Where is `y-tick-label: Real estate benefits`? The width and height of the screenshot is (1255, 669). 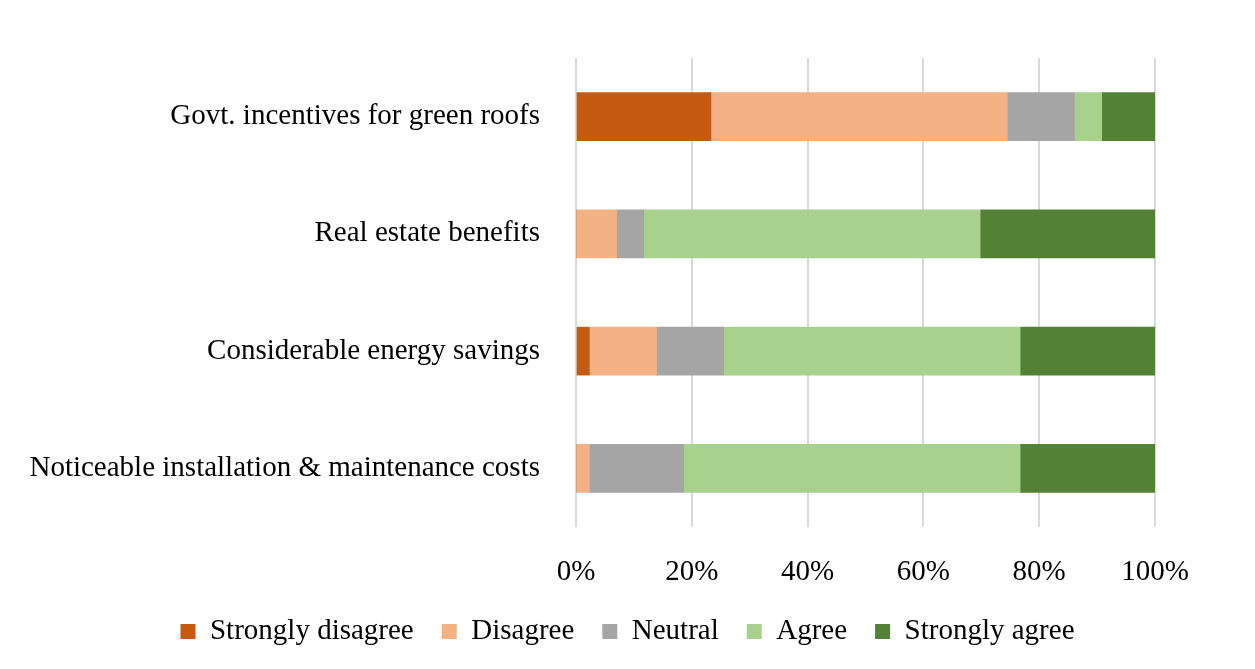 y-tick-label: Real estate benefits is located at coordinates (427, 231).